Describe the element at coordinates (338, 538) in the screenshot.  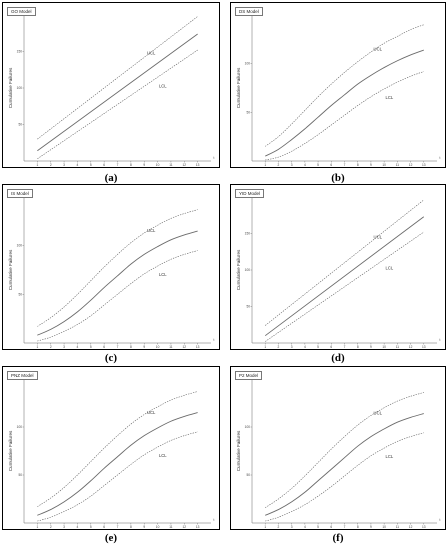
I see `panel-caption: (f)` at that location.